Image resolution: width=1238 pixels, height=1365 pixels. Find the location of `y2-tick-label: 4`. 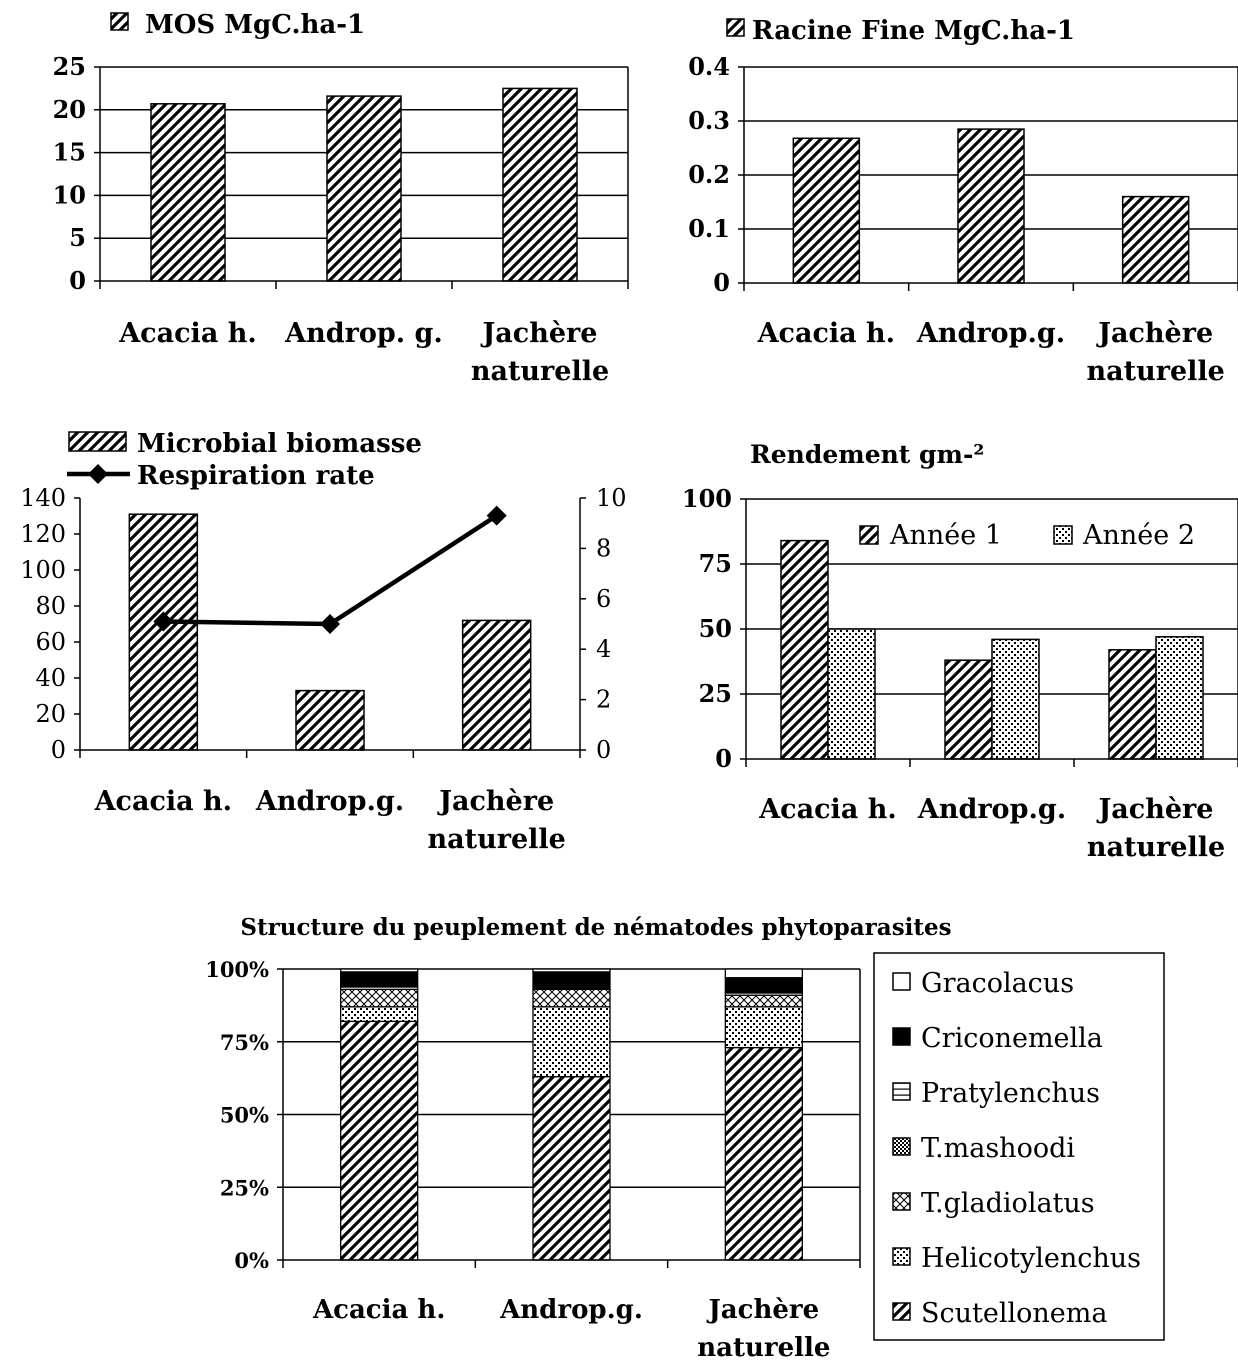

y2-tick-label: 4 is located at coordinates (603, 649).